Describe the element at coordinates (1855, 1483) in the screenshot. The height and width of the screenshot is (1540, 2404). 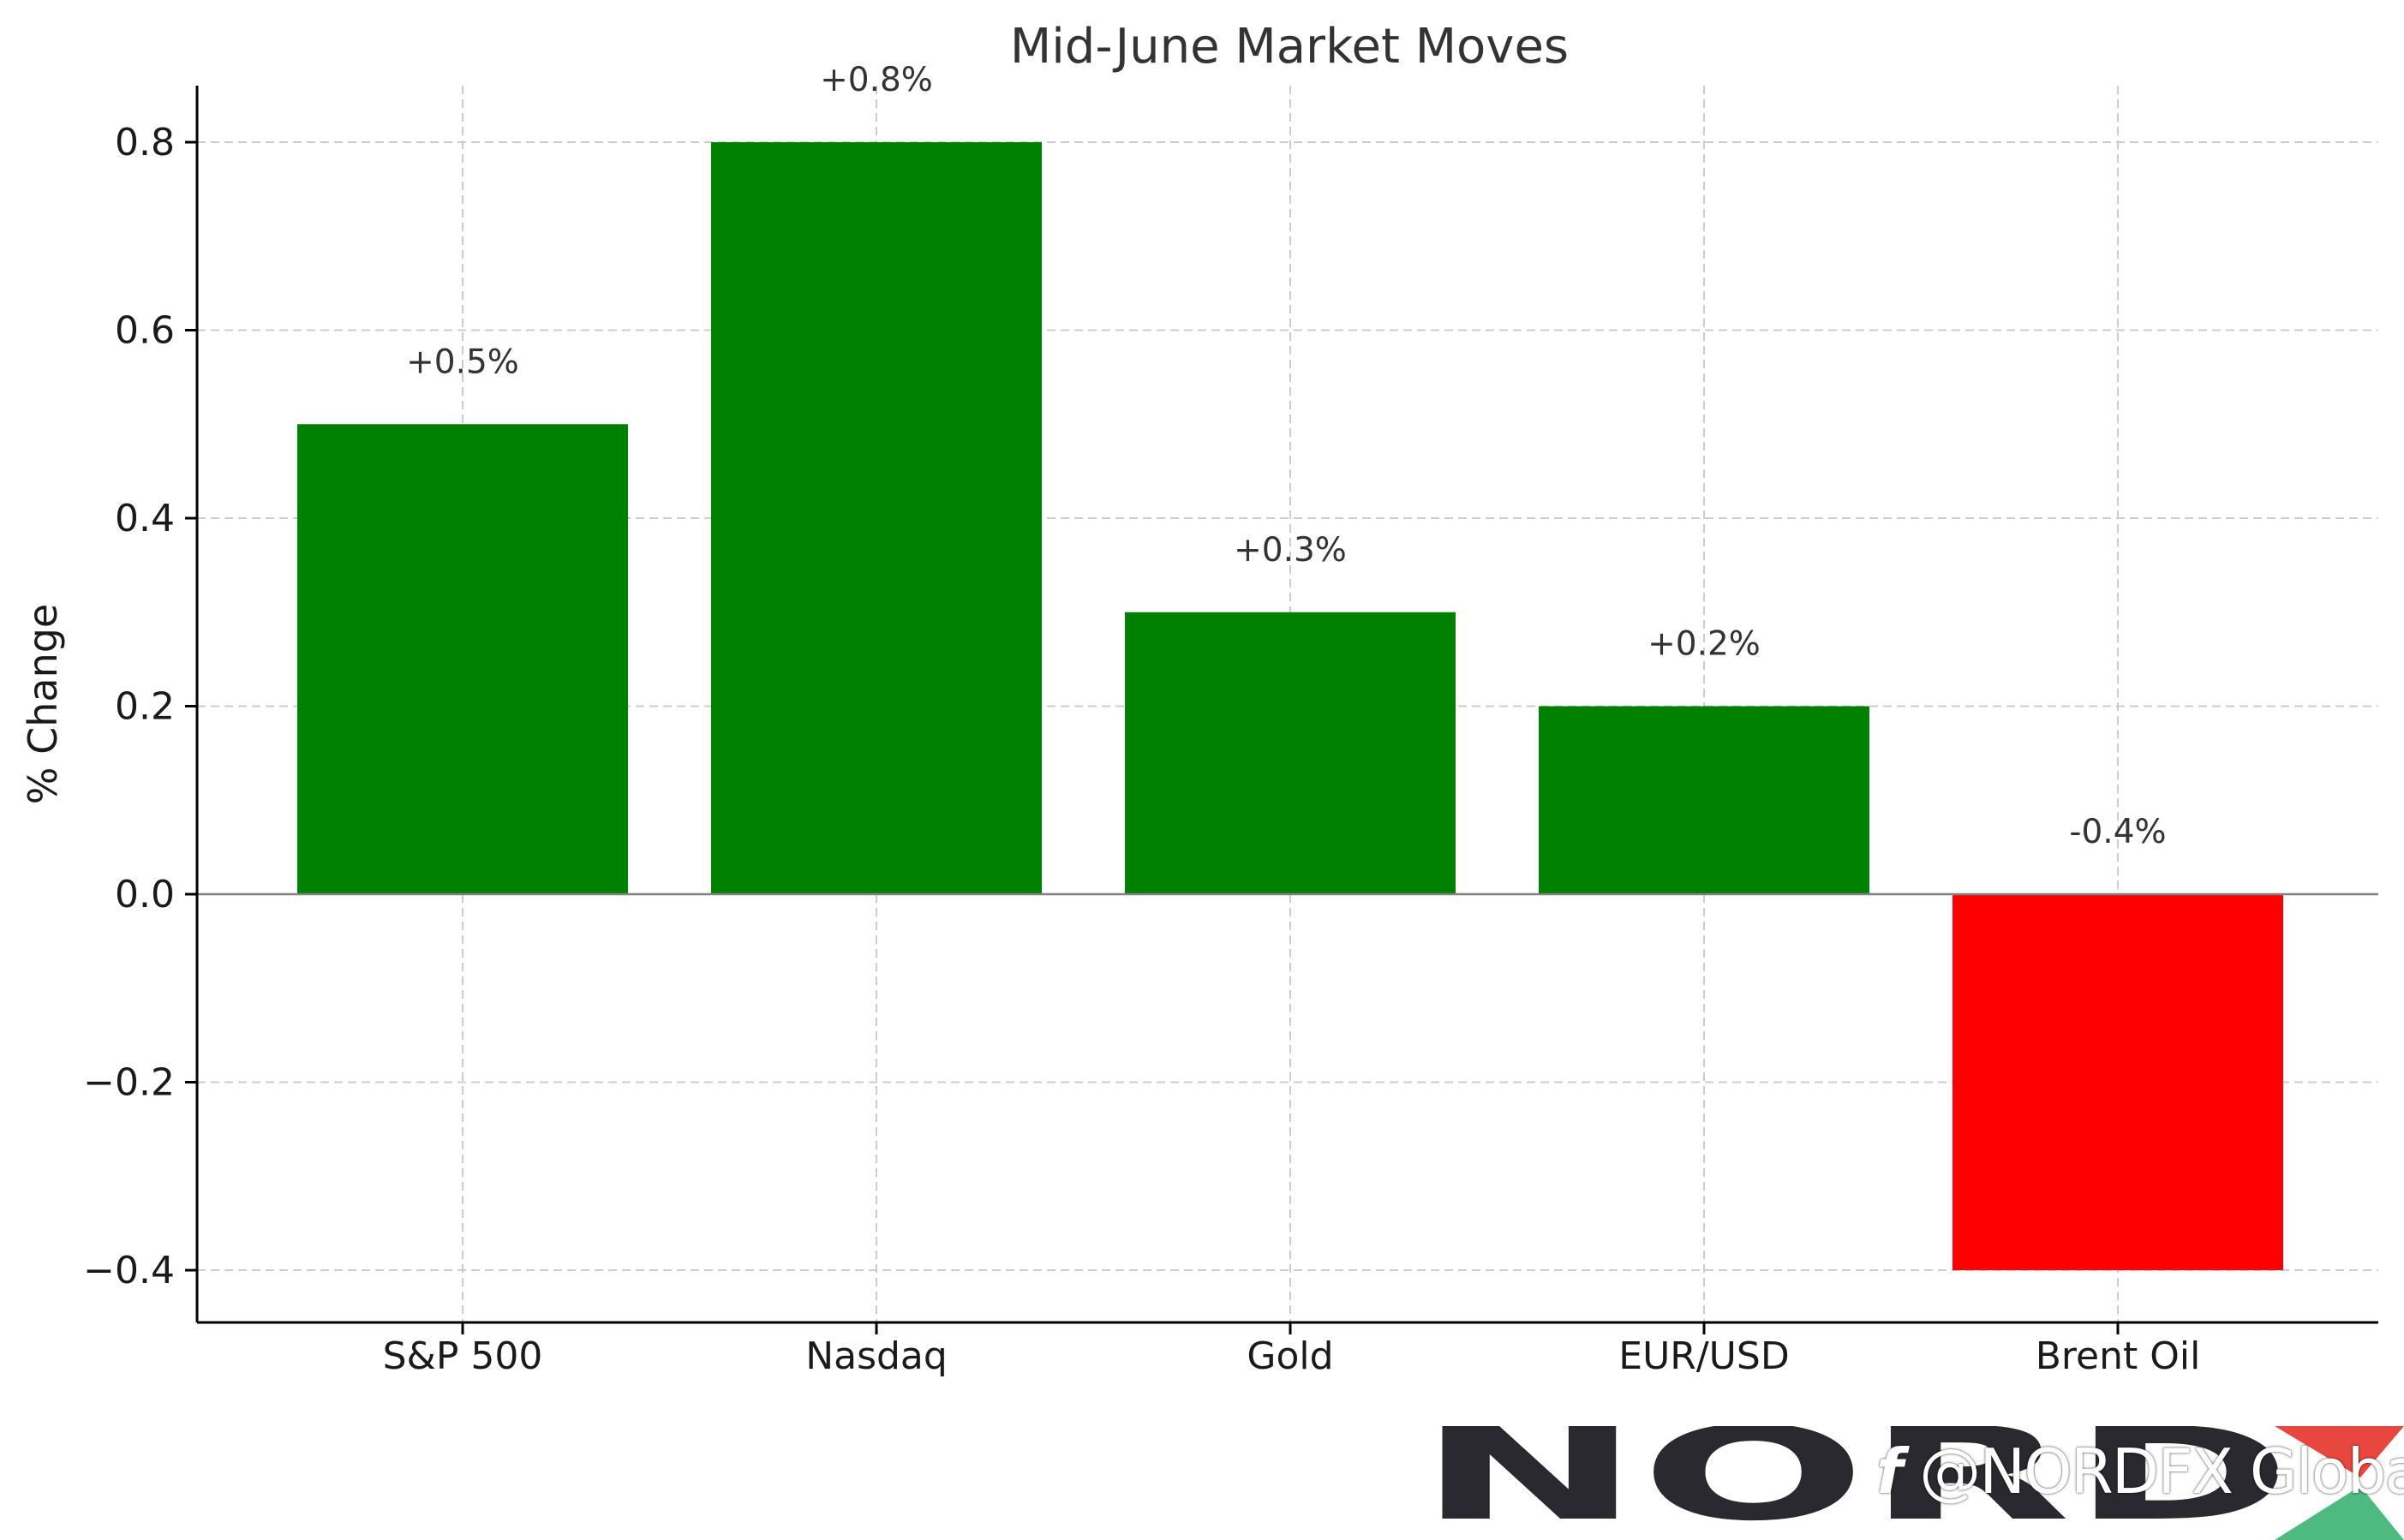
I see `svg-text: NORD` at that location.